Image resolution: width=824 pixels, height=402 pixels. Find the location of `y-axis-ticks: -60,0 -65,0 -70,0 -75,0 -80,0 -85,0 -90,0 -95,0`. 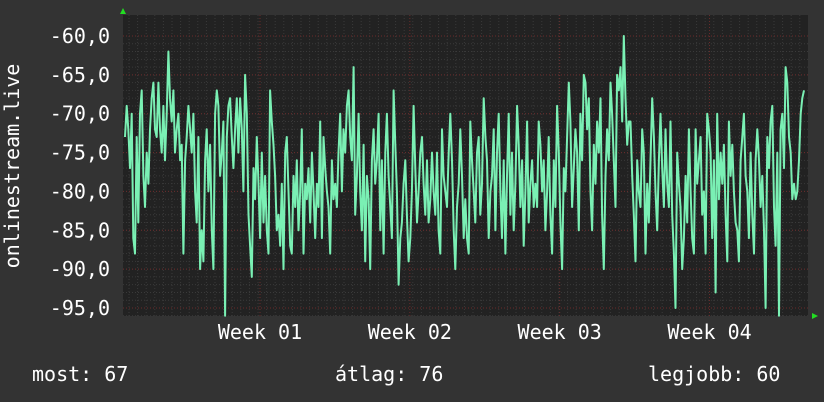

y-axis-ticks: -60,0 -65,0 -70,0 -75,0 -80,0 -85,0 -90,0 -95,0 is located at coordinates (80, 172).